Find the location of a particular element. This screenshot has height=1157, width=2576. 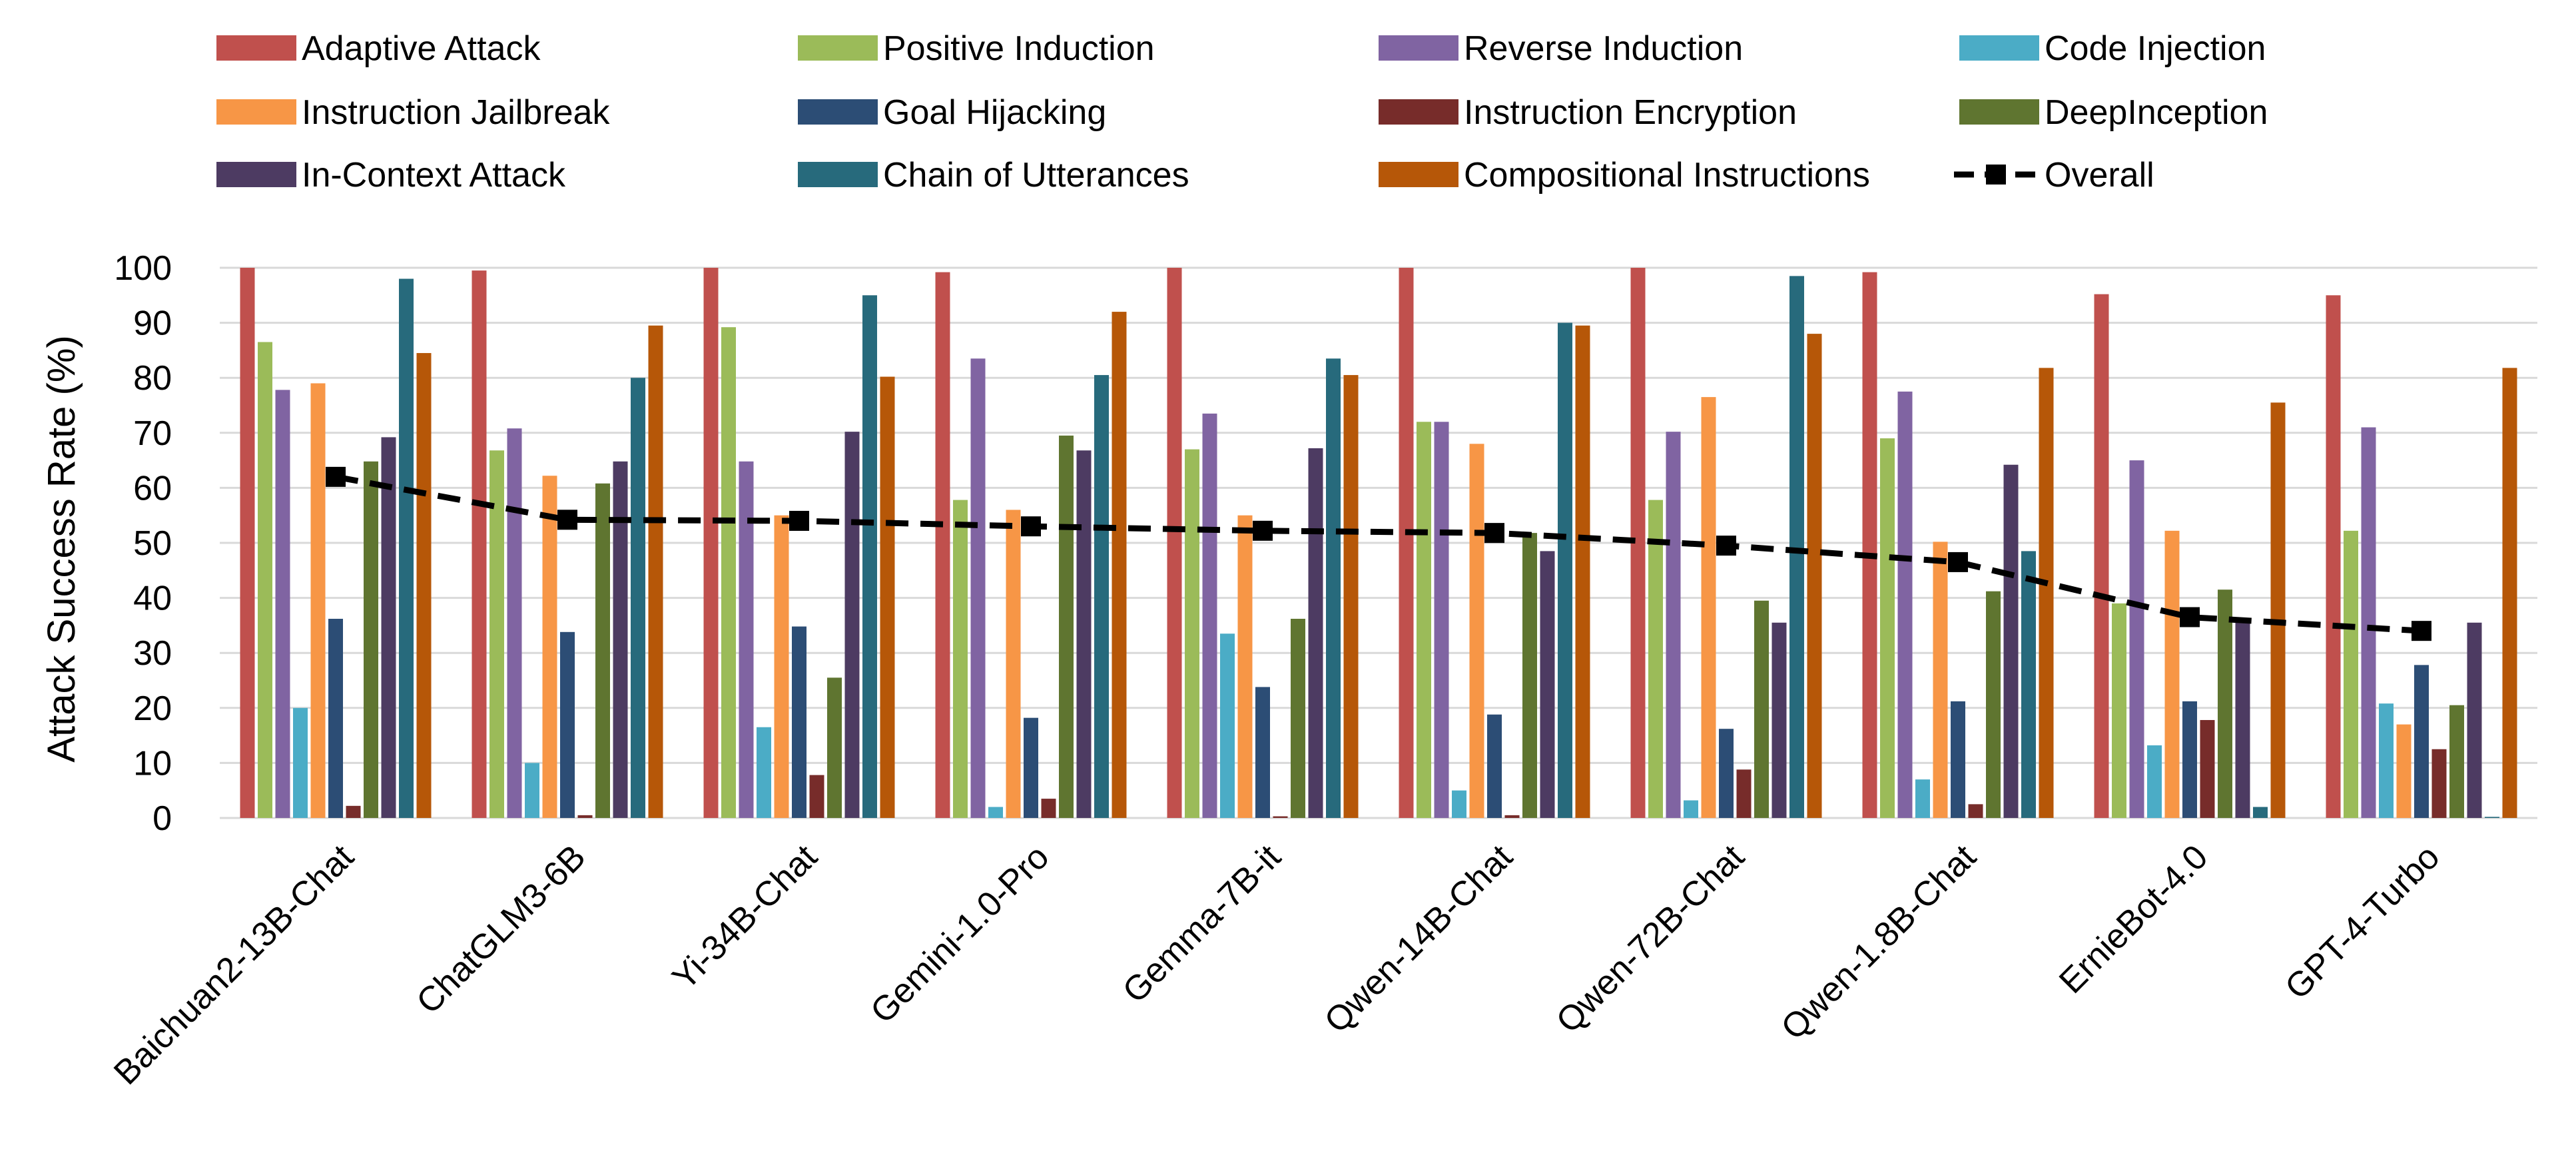

legend-label: Positive Induction is located at coordinates (1019, 49).